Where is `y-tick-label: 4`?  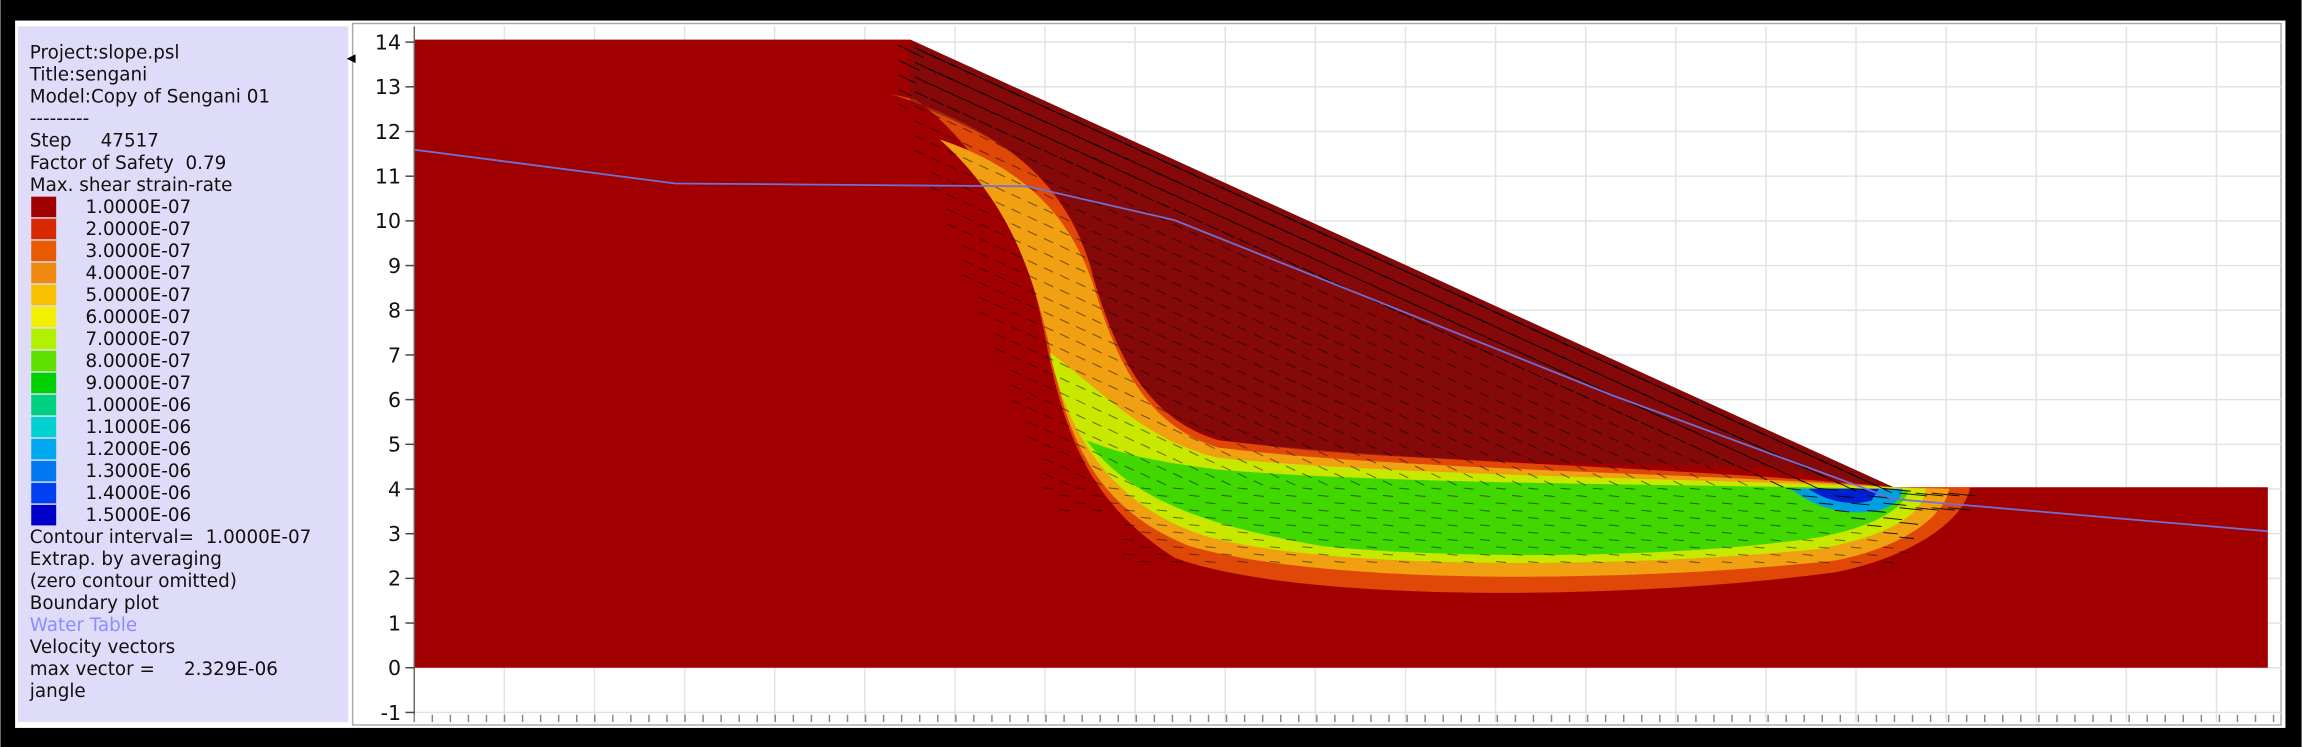 y-tick-label: 4 is located at coordinates (394, 489).